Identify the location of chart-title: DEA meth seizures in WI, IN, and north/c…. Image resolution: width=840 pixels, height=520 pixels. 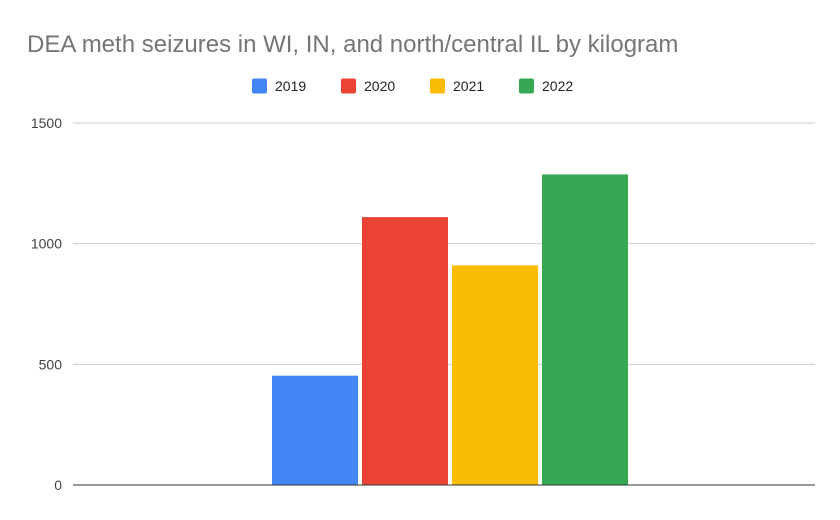
(352, 44).